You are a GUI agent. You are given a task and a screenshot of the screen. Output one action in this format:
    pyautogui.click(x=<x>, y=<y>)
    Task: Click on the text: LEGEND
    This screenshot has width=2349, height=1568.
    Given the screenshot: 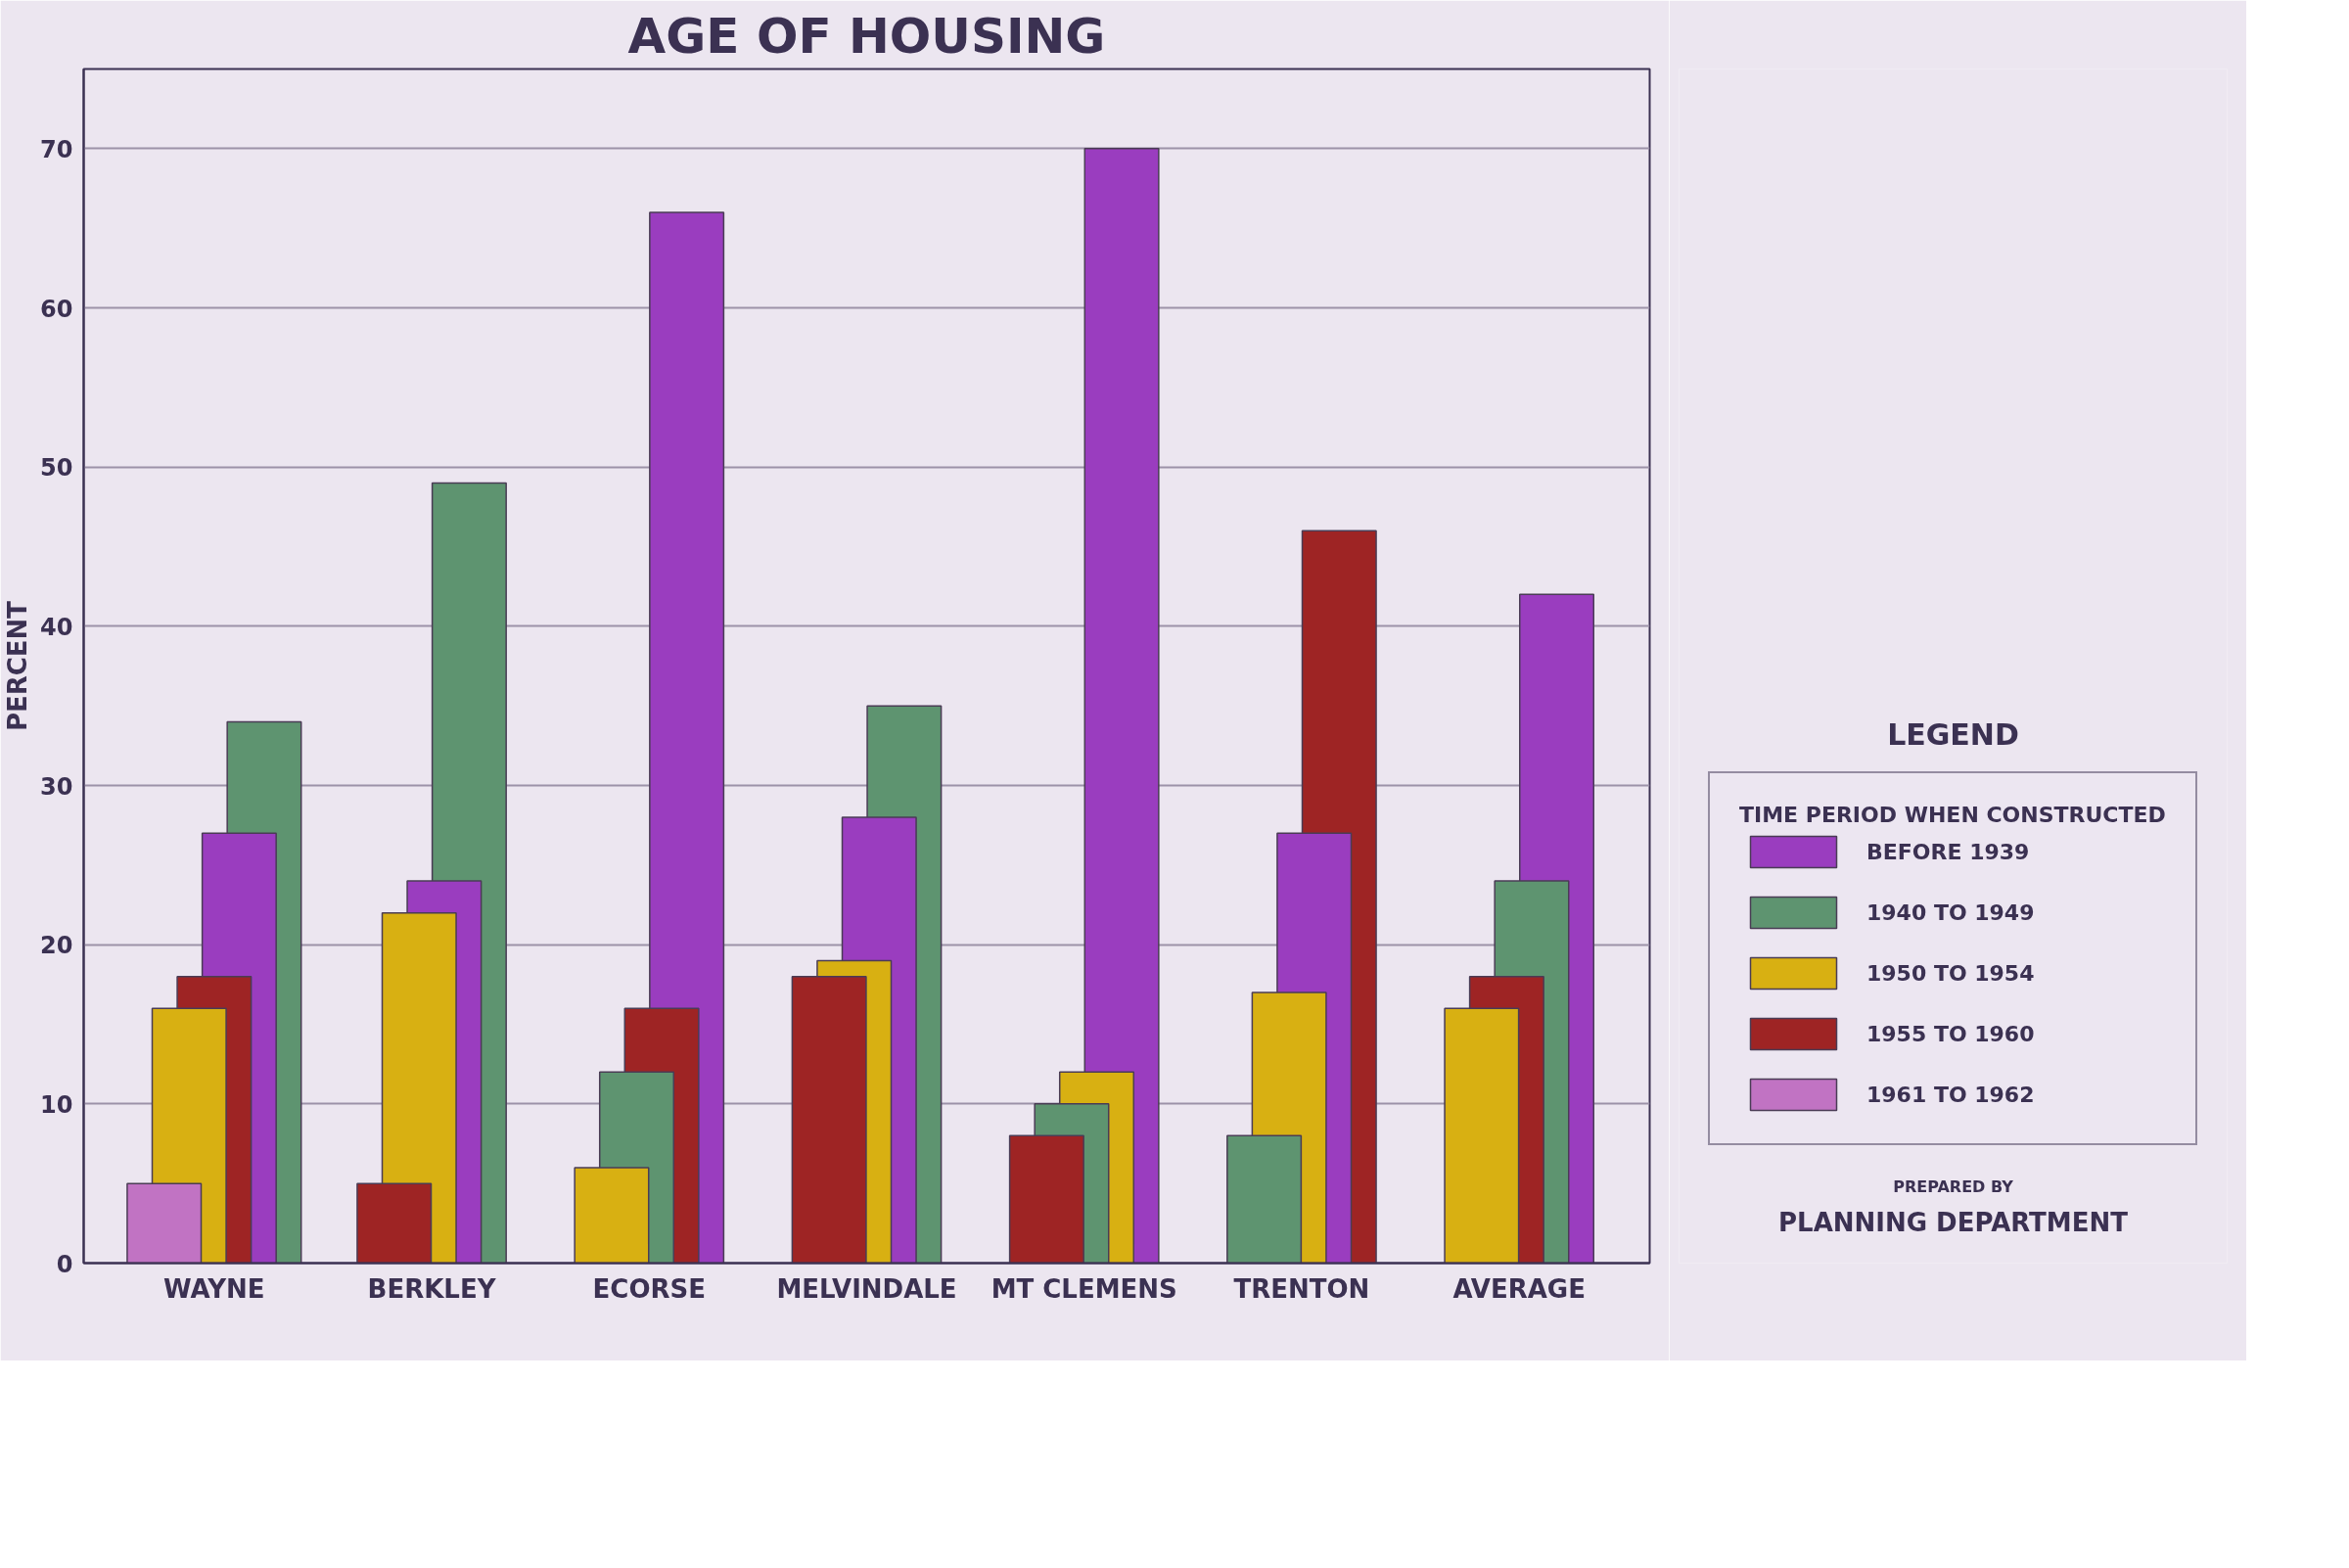 What is the action you would take?
    pyautogui.click(x=1953, y=734)
    